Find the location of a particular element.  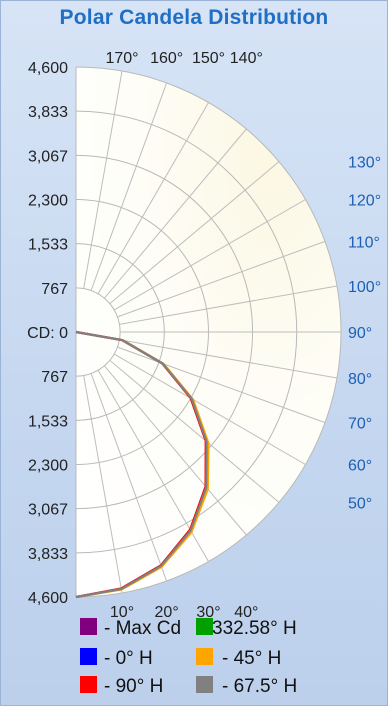

angle-label-top-3: 140° is located at coordinates (246, 58).